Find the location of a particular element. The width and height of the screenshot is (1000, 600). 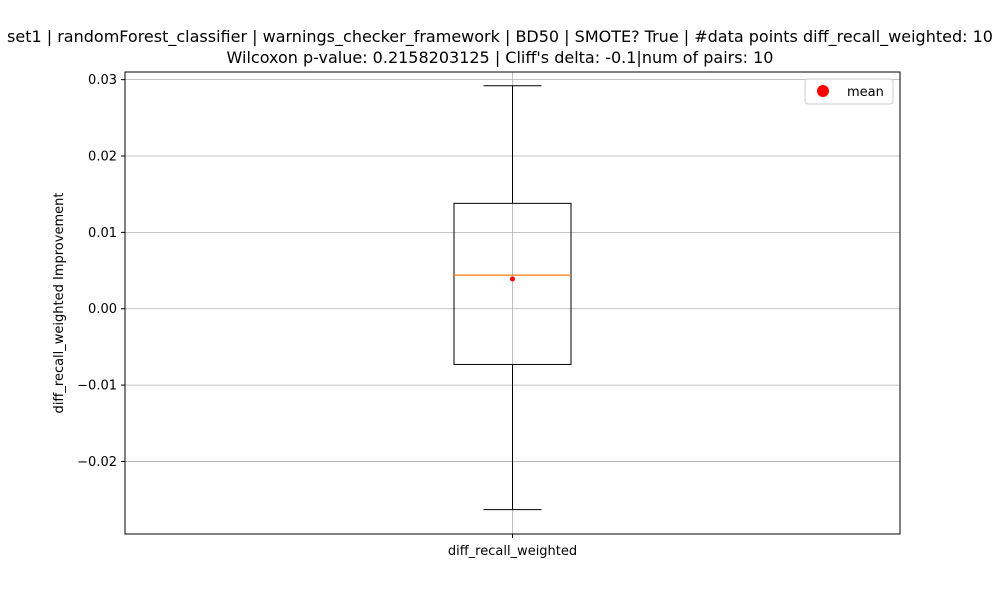

y-tick-label: 0.03 is located at coordinates (102, 80).